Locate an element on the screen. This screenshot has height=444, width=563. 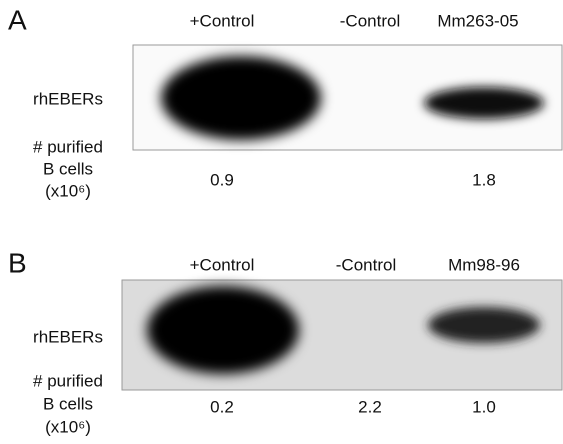
panel-letter: B is located at coordinates (17, 262).